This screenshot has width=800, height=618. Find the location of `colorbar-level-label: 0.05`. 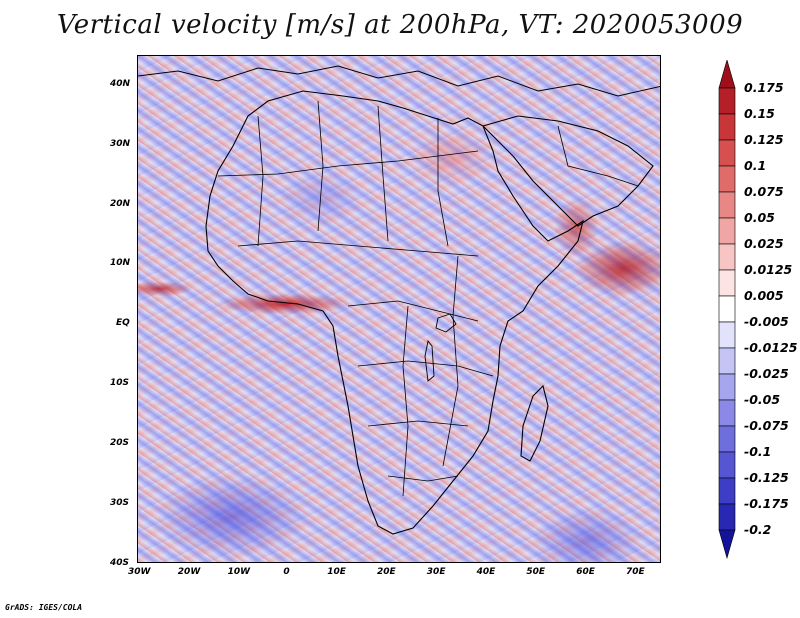

colorbar-level-label: 0.05 is located at coordinates (759, 217).